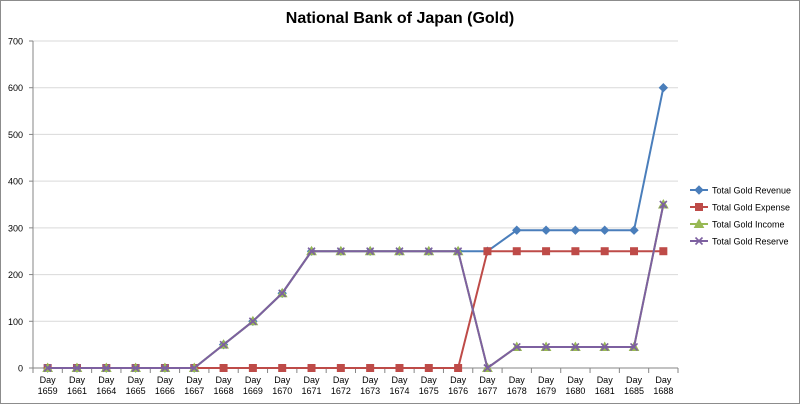 This screenshot has width=800, height=404. What do you see at coordinates (487, 385) in the screenshot?
I see `x-tick-label: Day 1677` at bounding box center [487, 385].